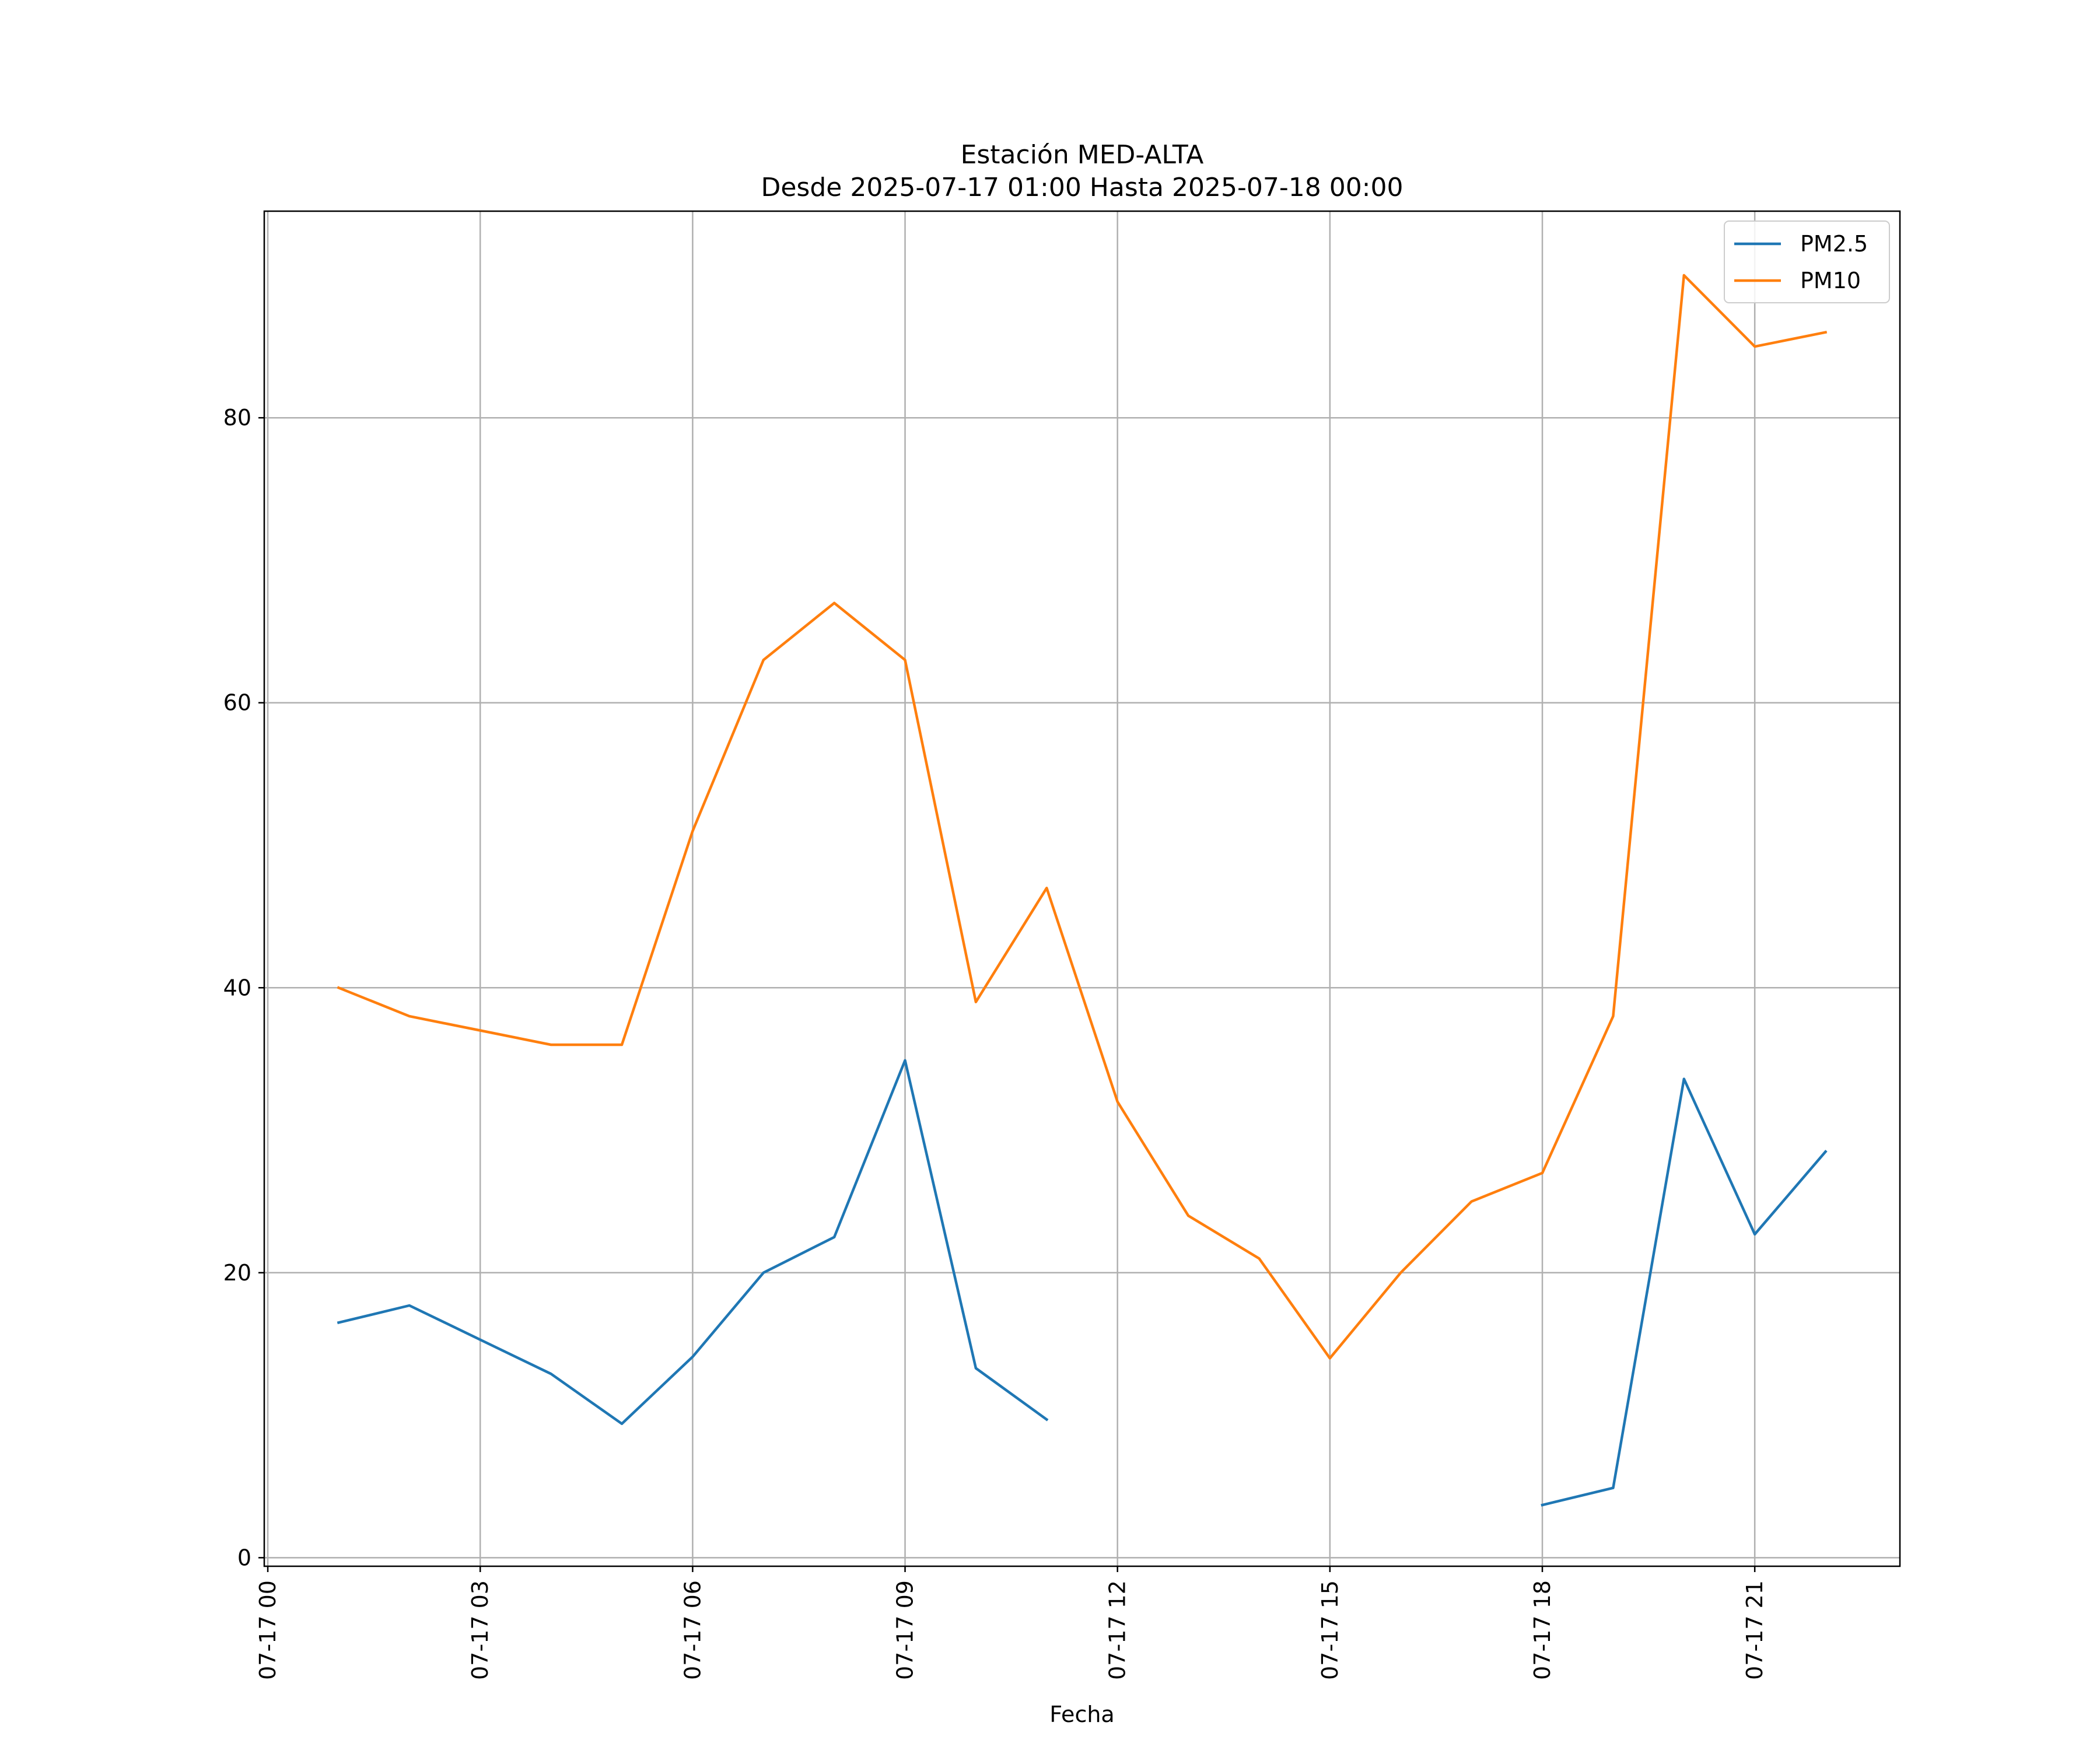 The width and height of the screenshot is (2100, 1750). I want to click on x-tick-label: 07-17 00, so click(268, 1630).